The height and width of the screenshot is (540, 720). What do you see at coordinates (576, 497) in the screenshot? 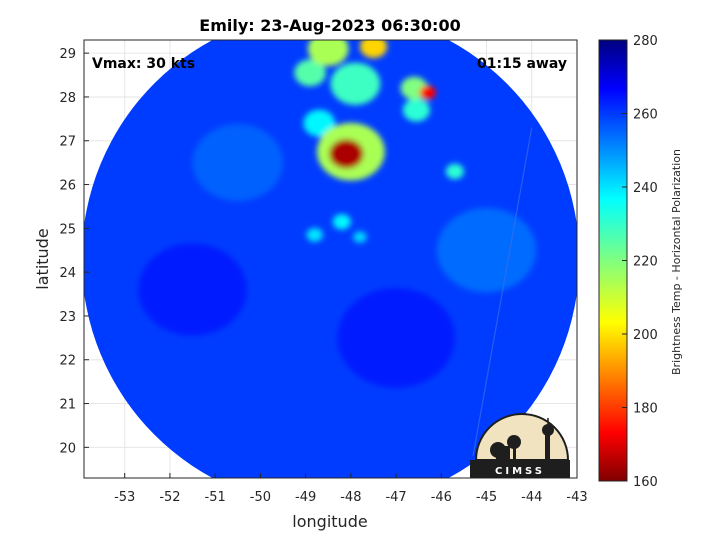
I see `x-tick-label: -43` at bounding box center [576, 497].